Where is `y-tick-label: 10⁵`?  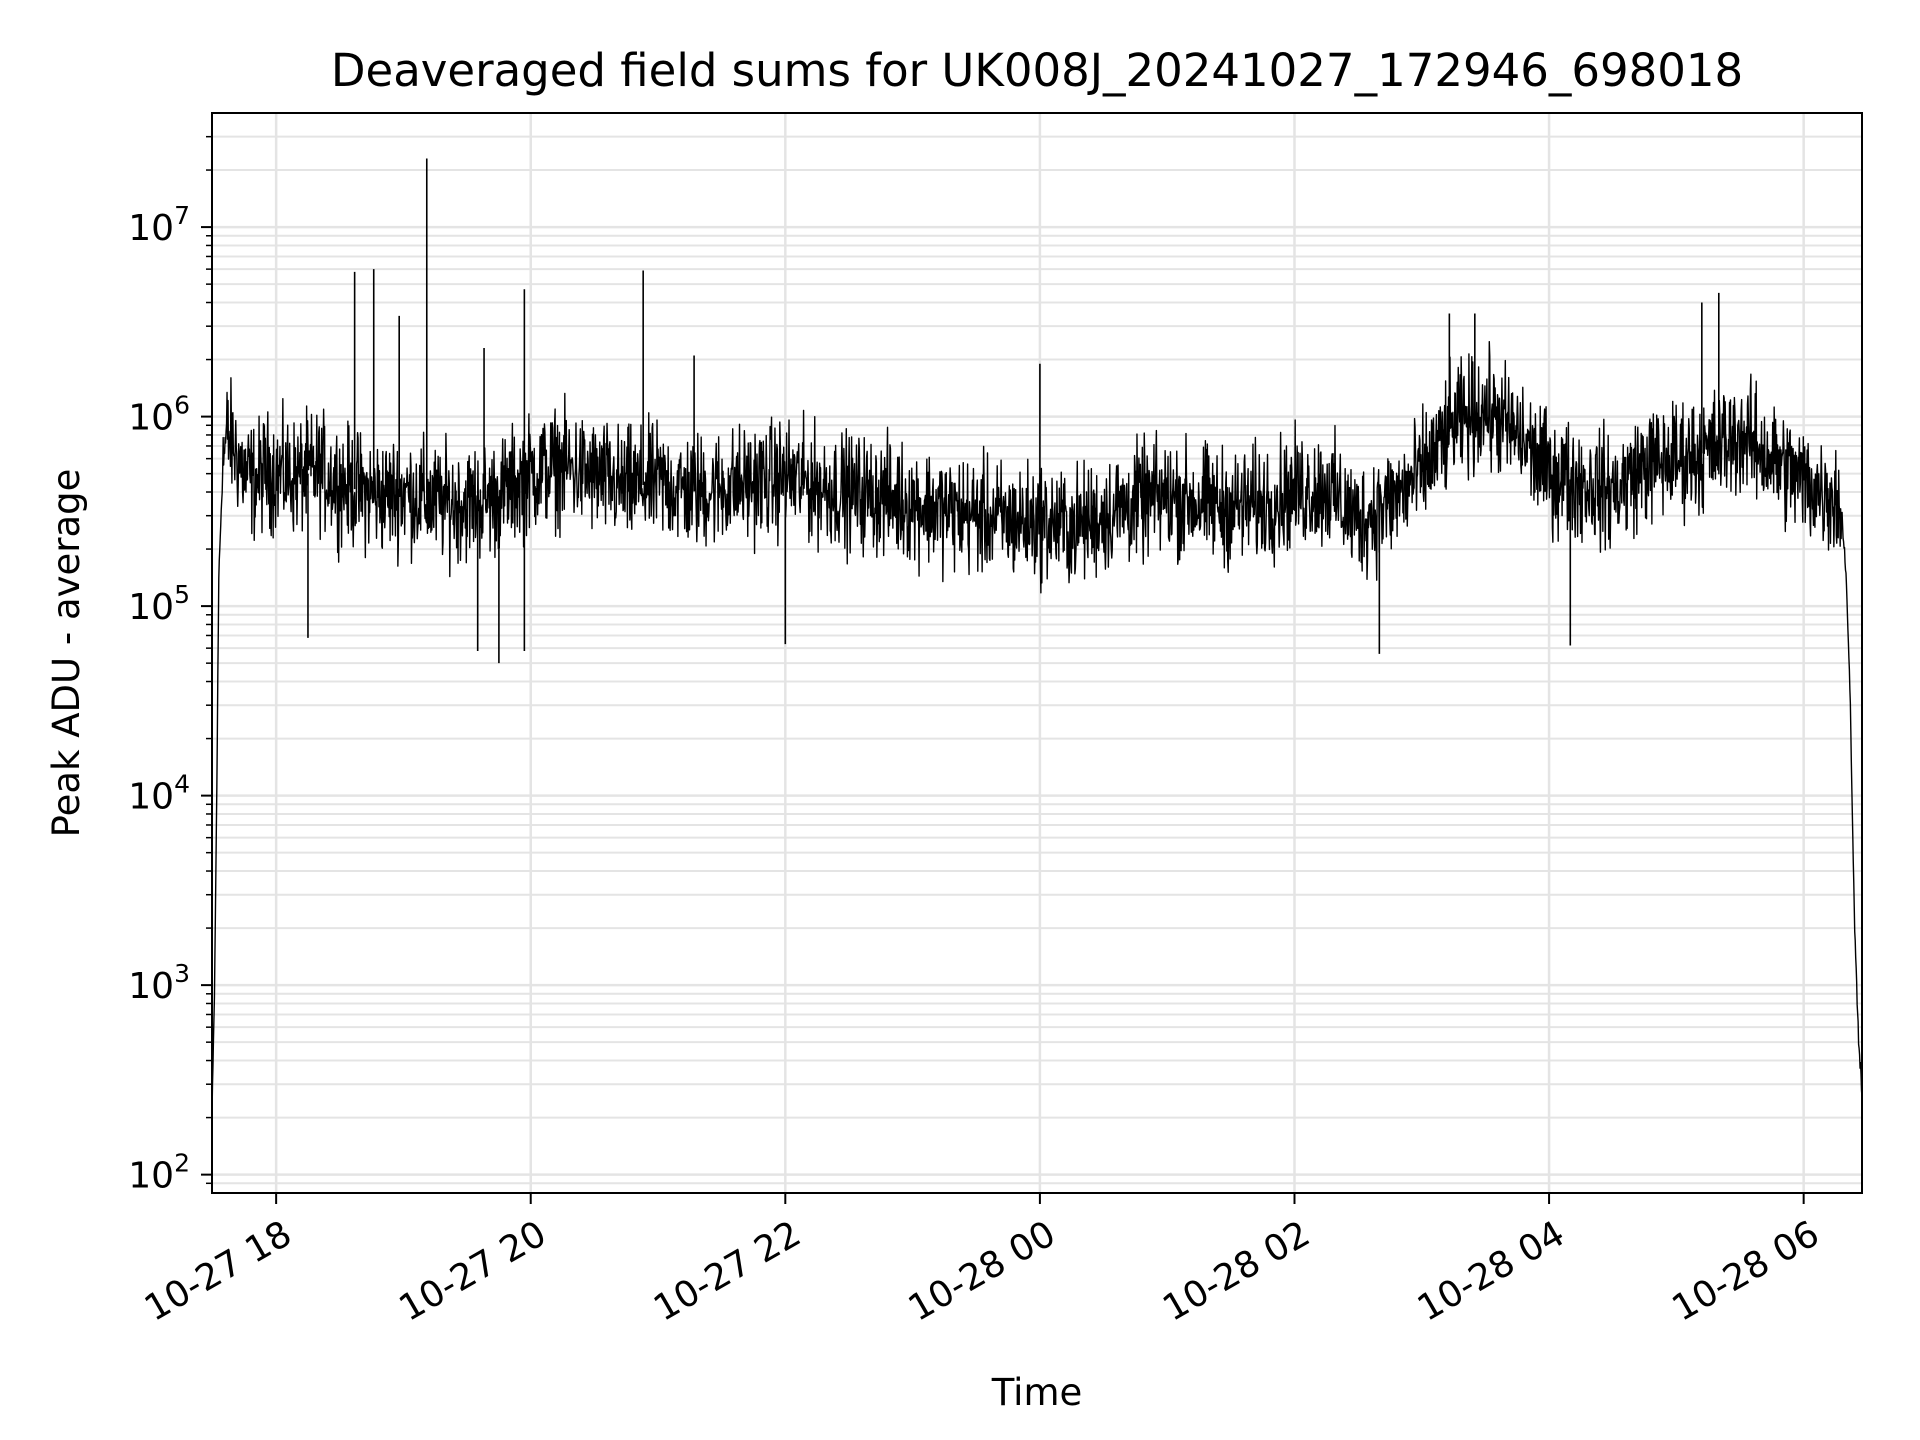
y-tick-label: 10⁵ is located at coordinates (159, 604).